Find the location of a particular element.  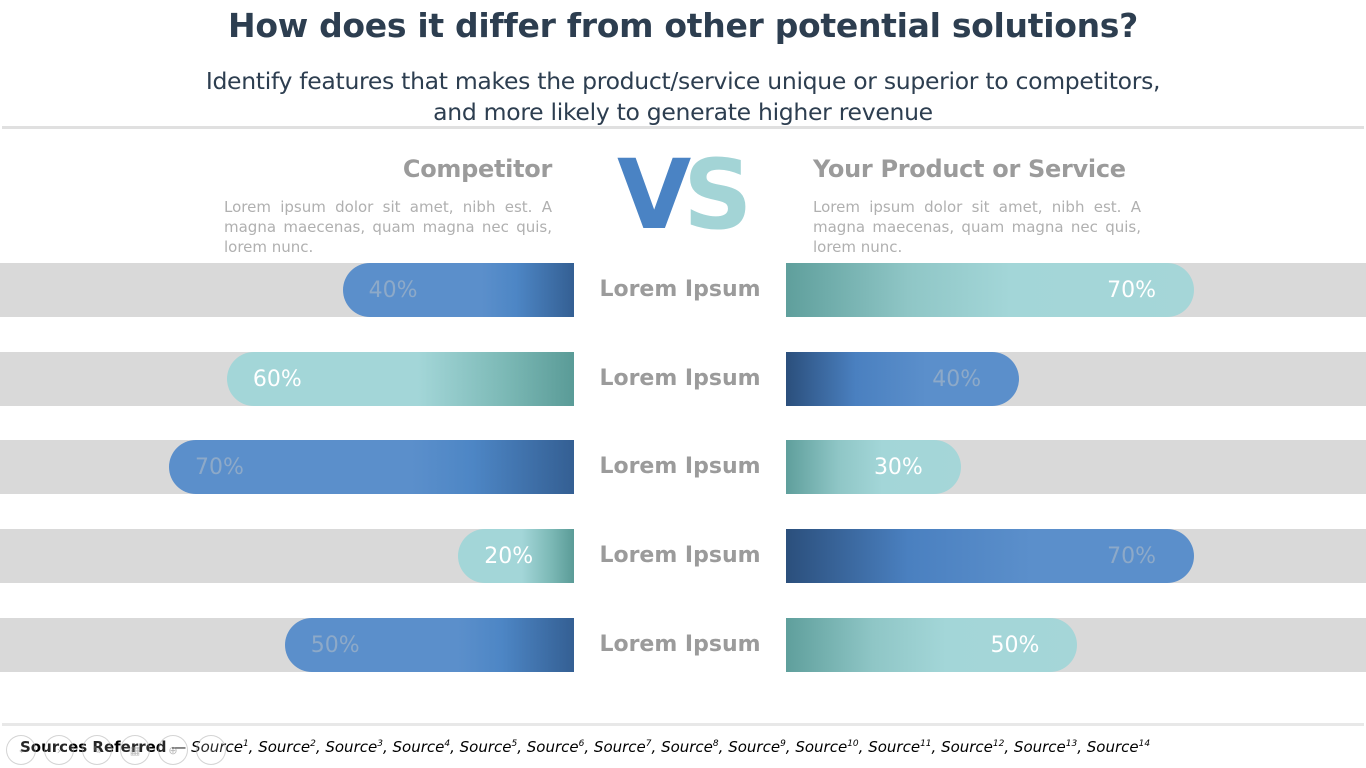

competitor-track: 70% is located at coordinates (287, 467).